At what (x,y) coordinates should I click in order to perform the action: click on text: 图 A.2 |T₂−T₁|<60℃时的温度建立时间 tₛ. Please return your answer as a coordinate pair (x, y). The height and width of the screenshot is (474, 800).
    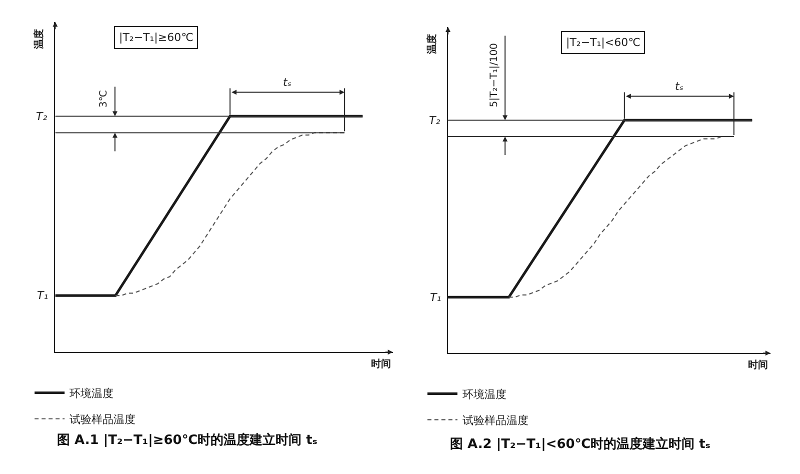
    Looking at the image, I should click on (580, 444).